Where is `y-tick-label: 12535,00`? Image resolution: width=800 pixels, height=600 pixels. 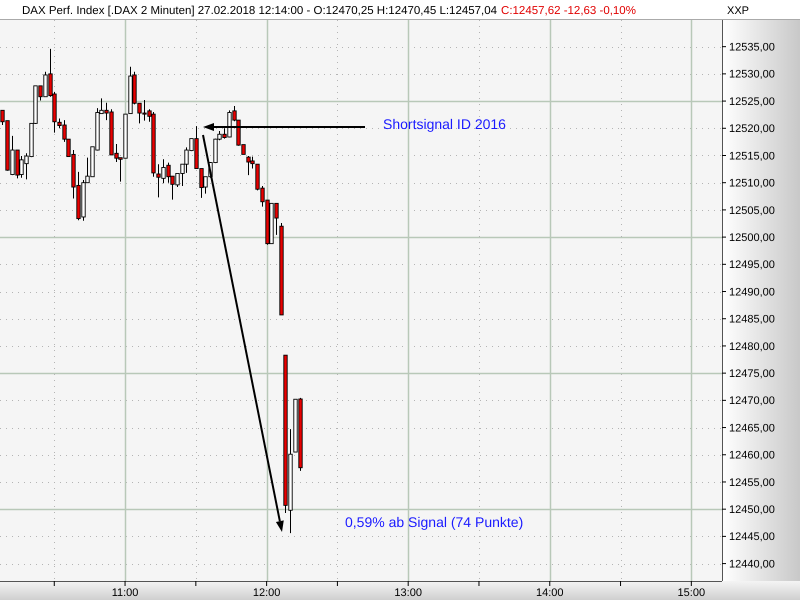
y-tick-label: 12535,00 is located at coordinates (752, 48).